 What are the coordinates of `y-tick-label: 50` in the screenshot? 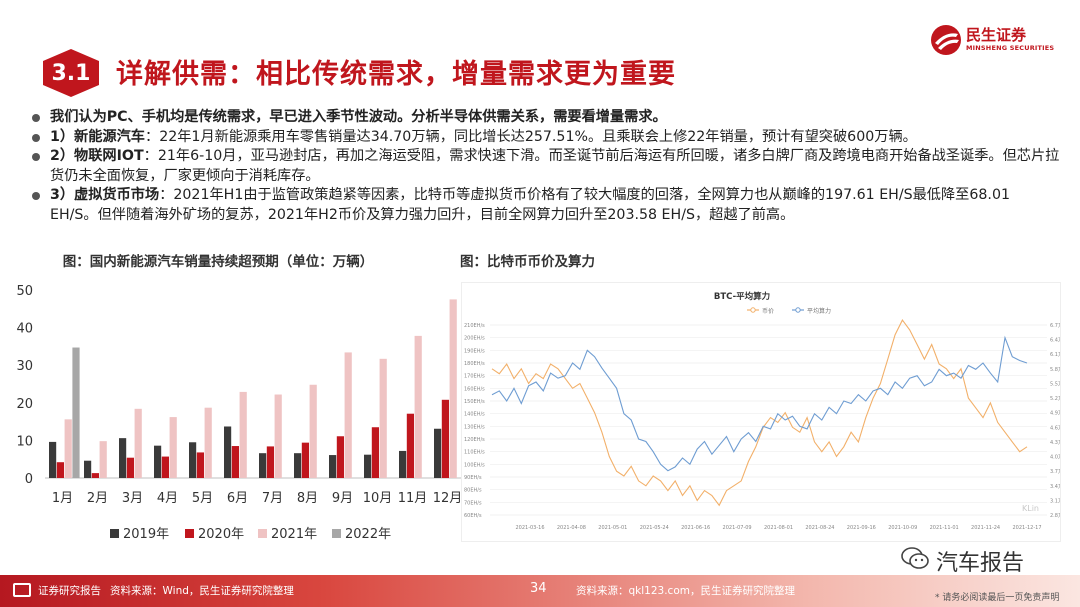 It's located at (24, 291).